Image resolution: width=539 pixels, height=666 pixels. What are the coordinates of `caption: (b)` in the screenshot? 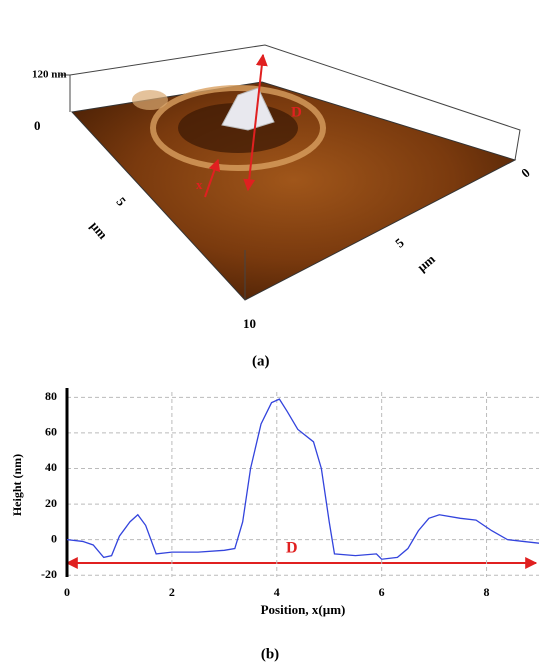 It's located at (270, 654).